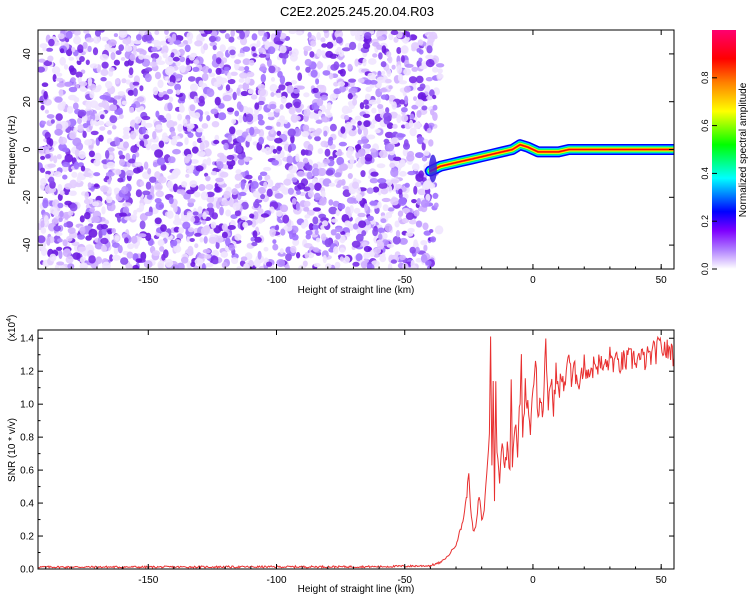 The height and width of the screenshot is (600, 750). Describe the element at coordinates (708, 173) in the screenshot. I see `colorbar-axes: 0.0 0.2 0.4 0.6 0.8` at that location.